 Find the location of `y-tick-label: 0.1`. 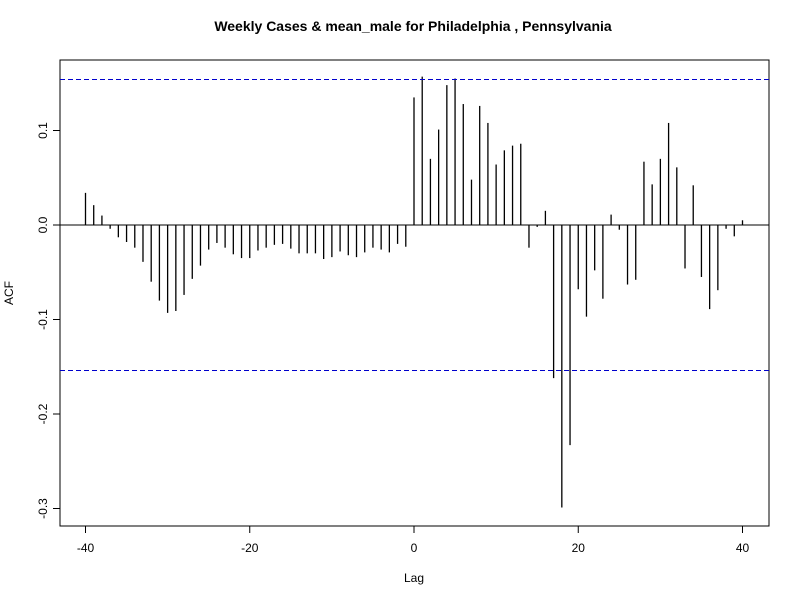

y-tick-label: 0.1 is located at coordinates (43, 130).